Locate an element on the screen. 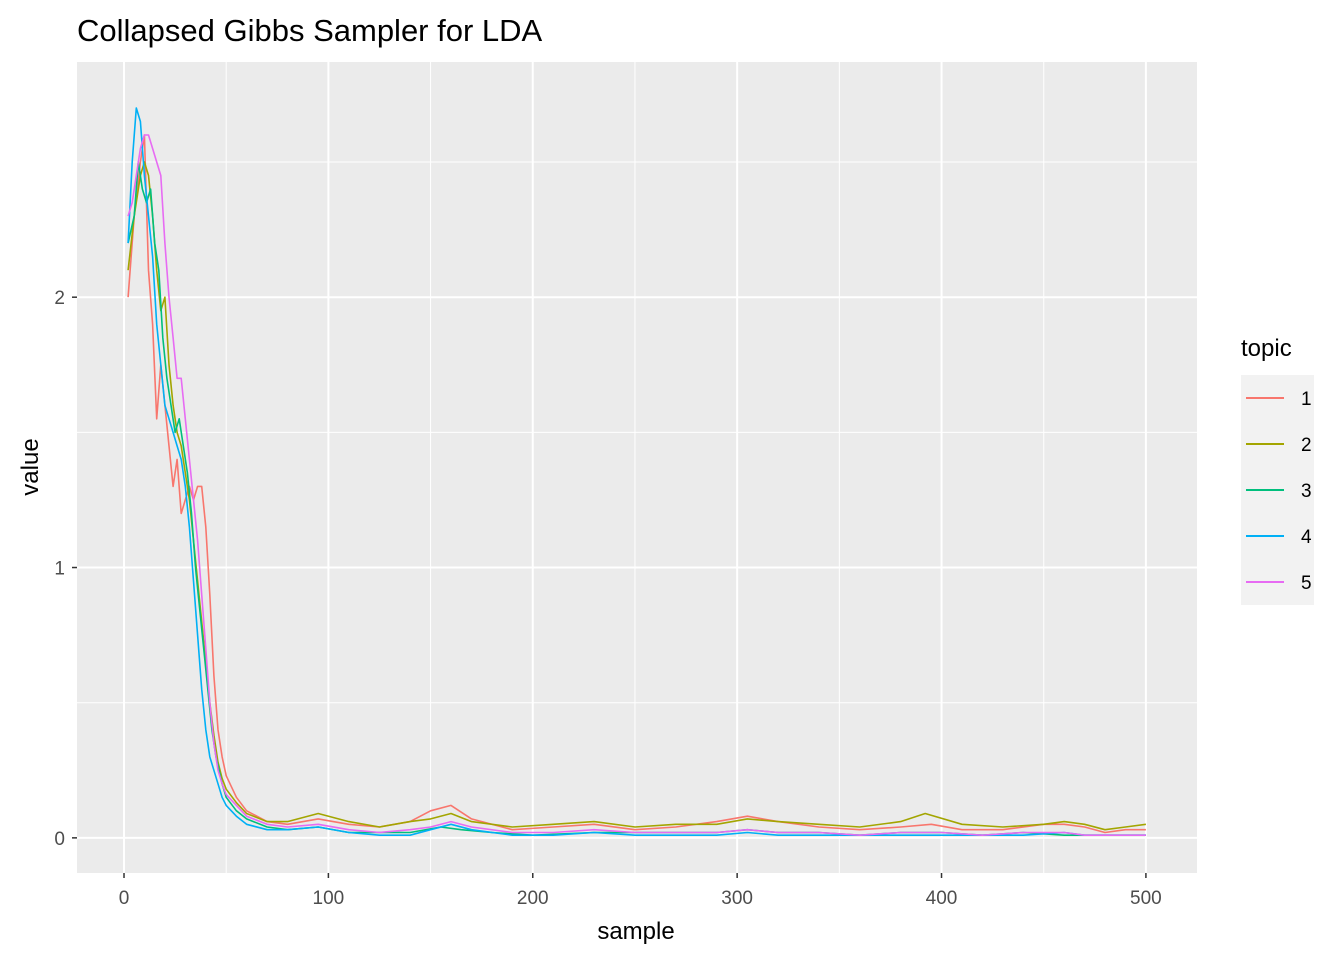 This screenshot has height=960, width=1344. x-axis: 0 100 200 300 400 500 is located at coordinates (640, 891).